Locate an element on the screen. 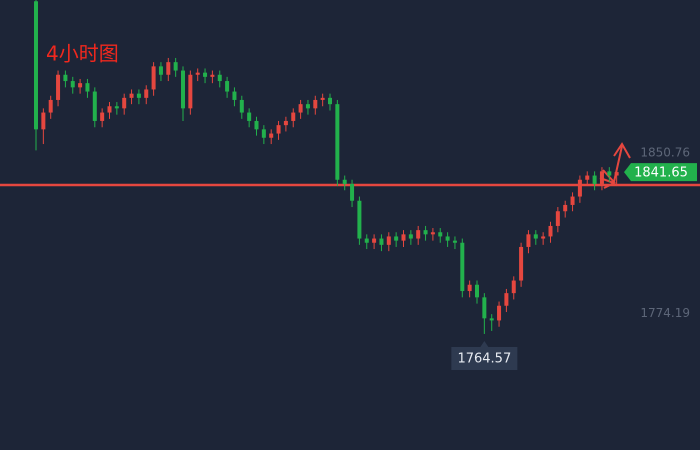 This screenshot has width=700, height=450. last-price-tag is located at coordinates (660, 172).